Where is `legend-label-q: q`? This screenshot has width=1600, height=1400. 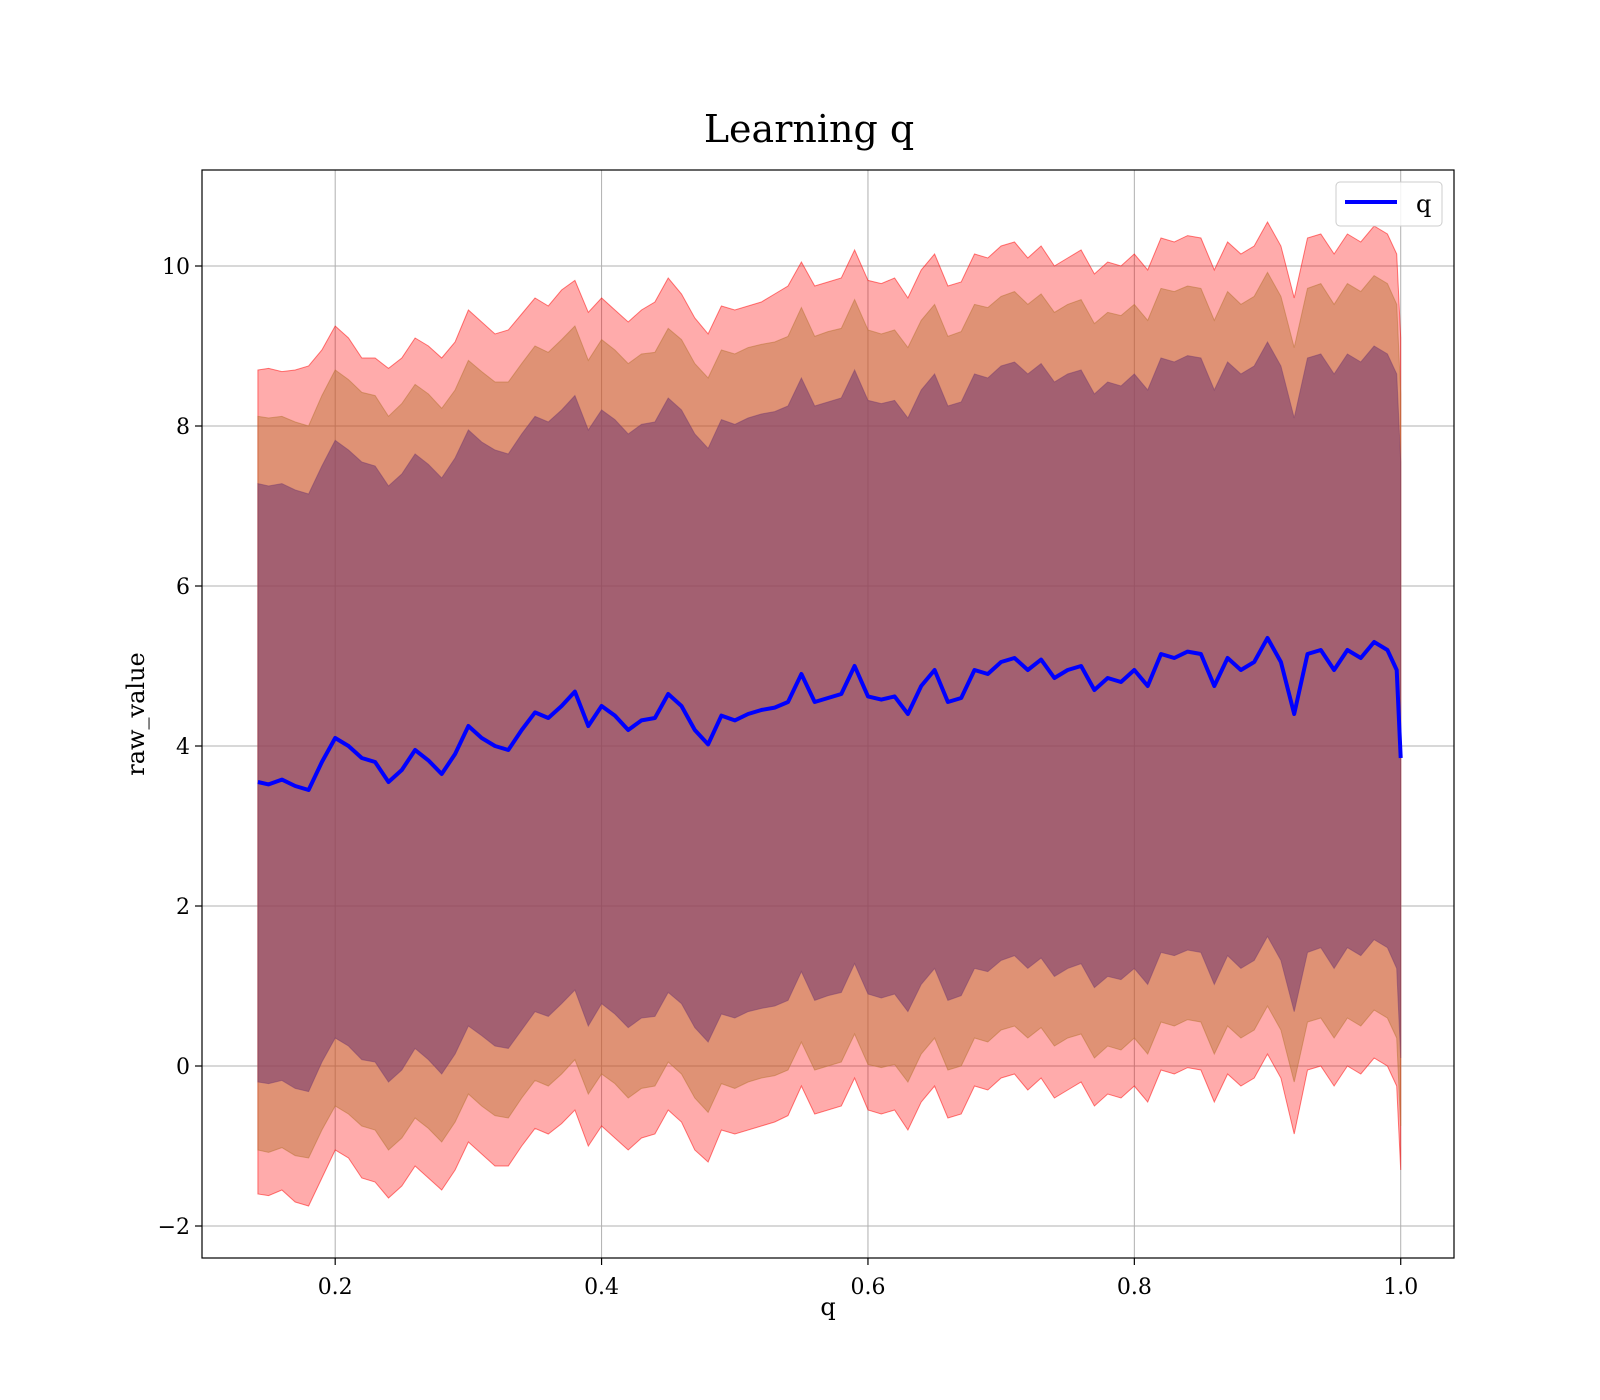 legend-label-q: q is located at coordinates (1423, 204).